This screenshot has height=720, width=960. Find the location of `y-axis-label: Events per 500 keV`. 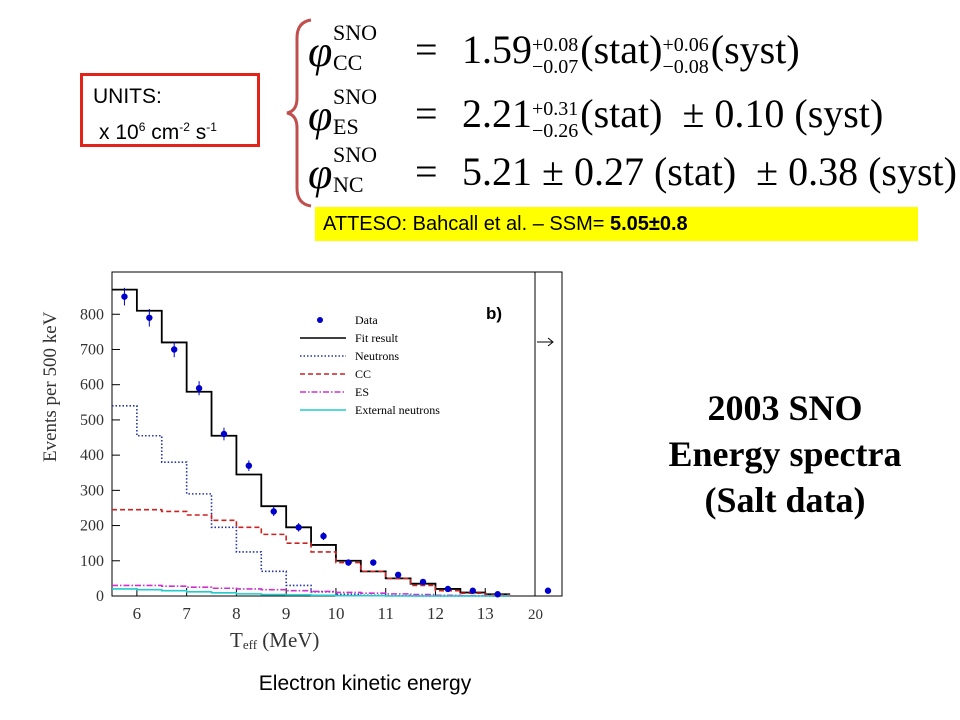

y-axis-label: Events per 500 keV is located at coordinates (50, 386).